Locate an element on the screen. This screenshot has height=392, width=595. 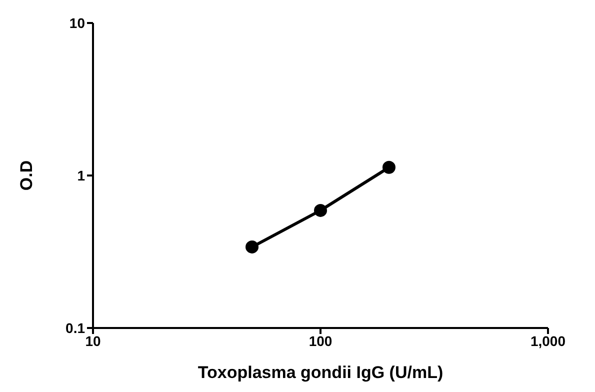
y-tick-label: 0.1 is located at coordinates (76, 328).